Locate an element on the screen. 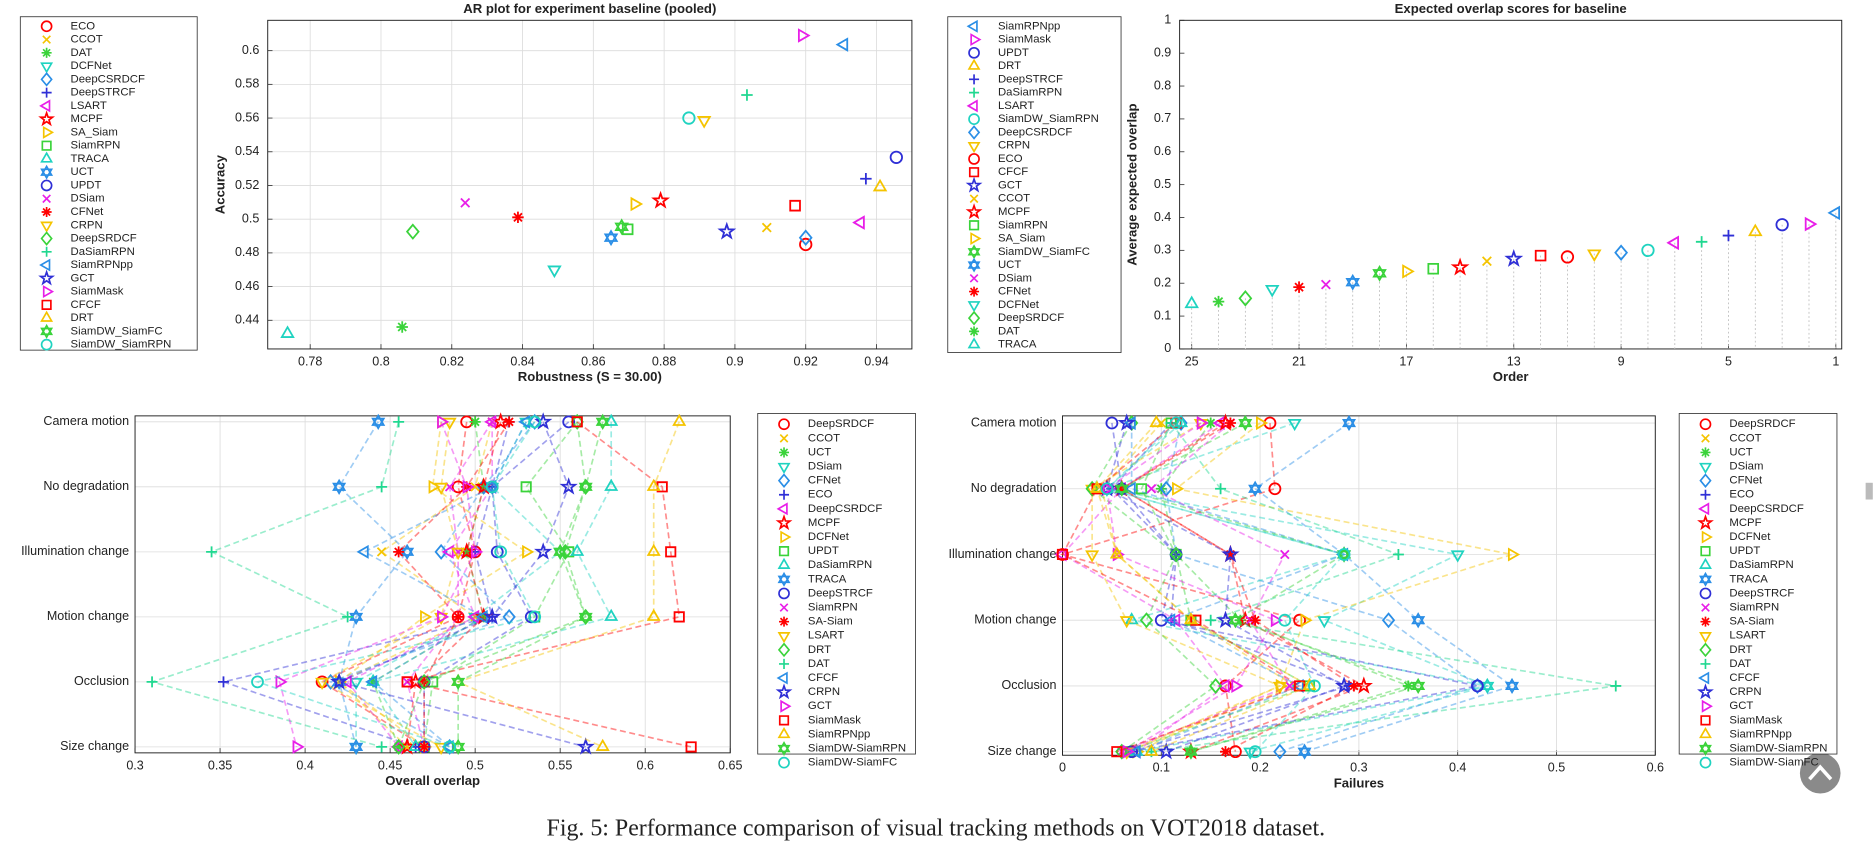 This screenshot has height=864, width=1874. scroll-top-circle is located at coordinates (1820, 773).